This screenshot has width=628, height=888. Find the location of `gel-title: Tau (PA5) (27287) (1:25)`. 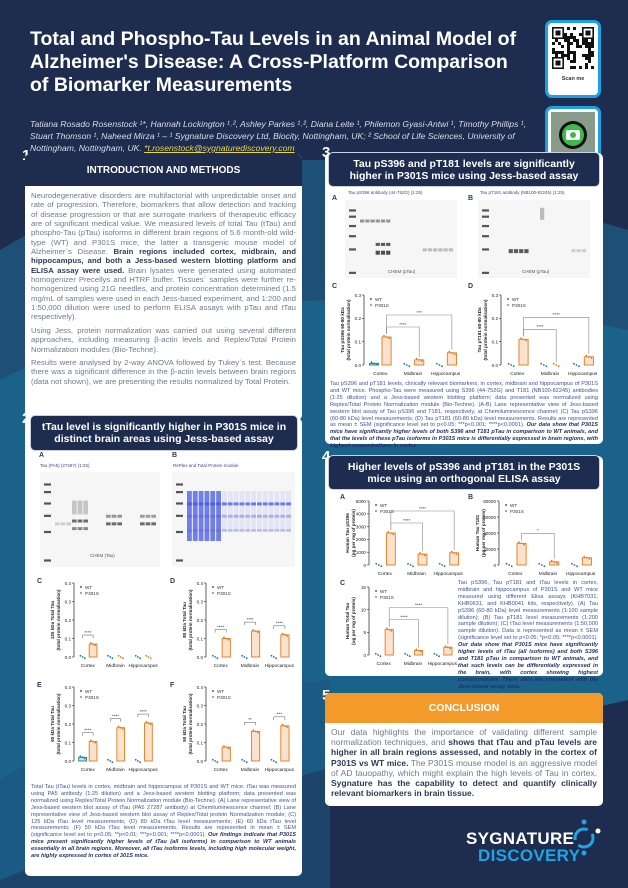

gel-title: Tau (PA5) (27287) (1:25) is located at coordinates (65, 465).